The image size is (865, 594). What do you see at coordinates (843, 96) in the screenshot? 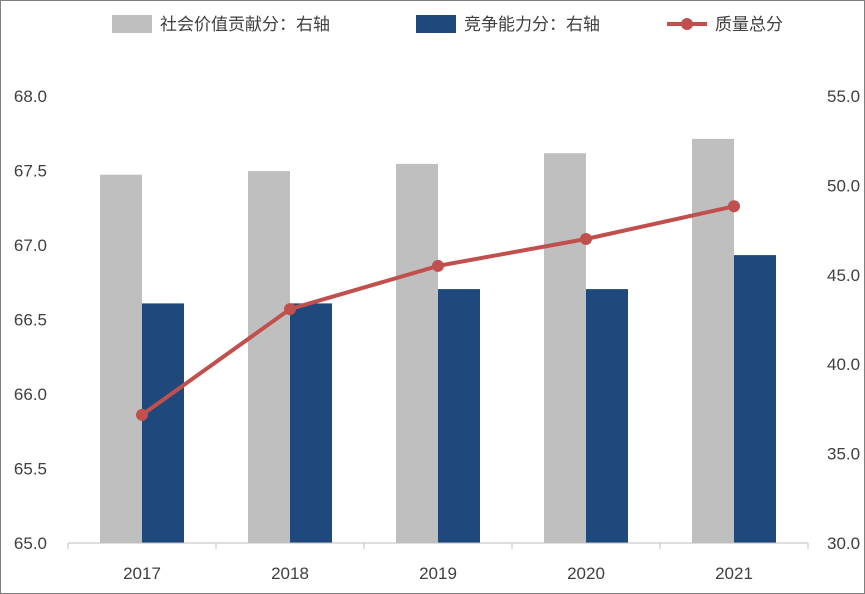
I see `right-tick-label: 55.0` at bounding box center [843, 96].